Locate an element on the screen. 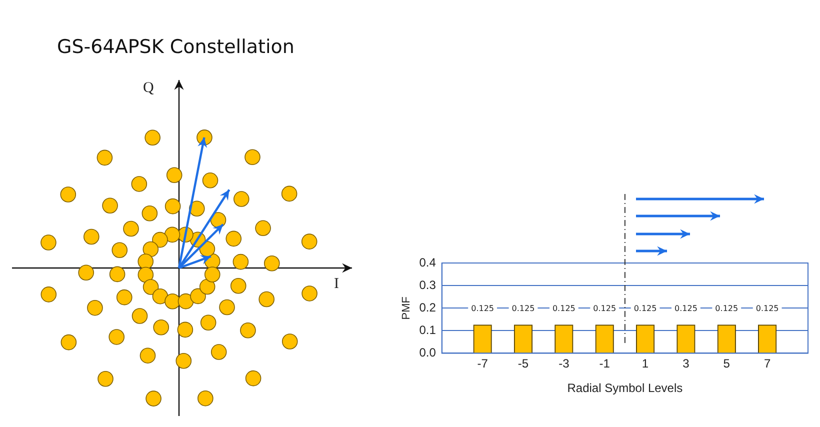 This screenshot has width=820, height=427. x-axis-title: Radial Symbol Levels is located at coordinates (625, 388).